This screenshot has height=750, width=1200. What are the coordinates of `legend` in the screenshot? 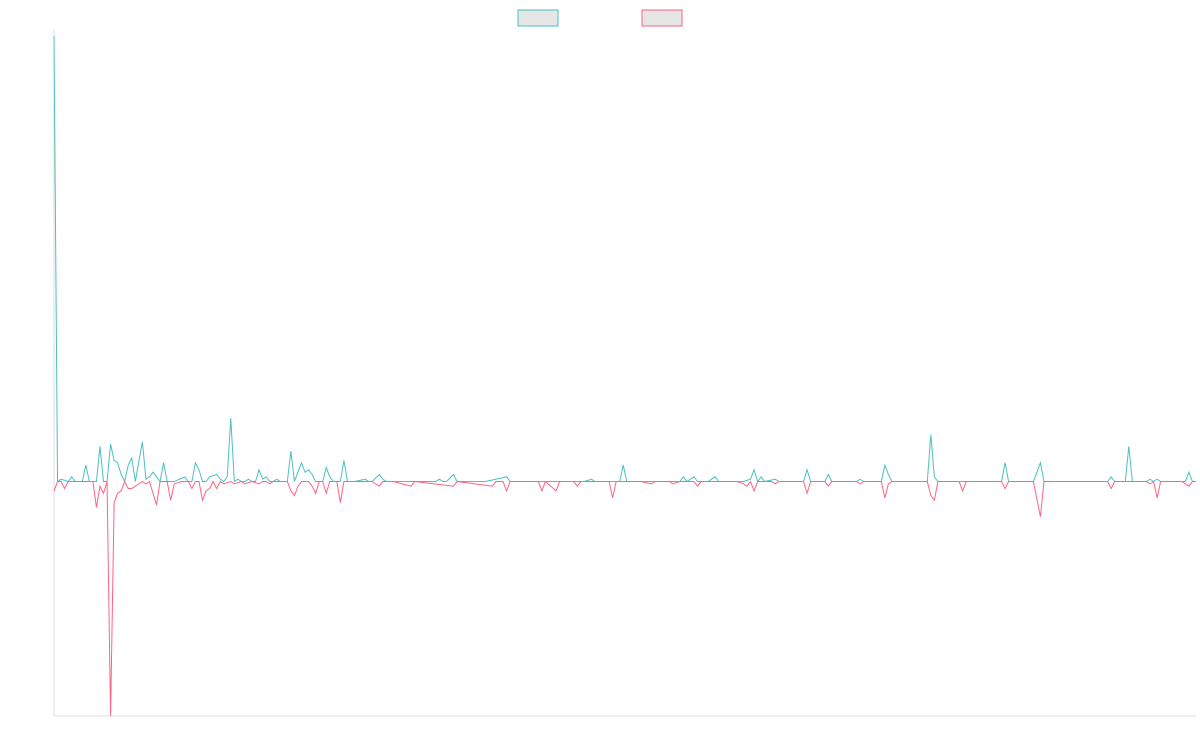 It's located at (600, 18).